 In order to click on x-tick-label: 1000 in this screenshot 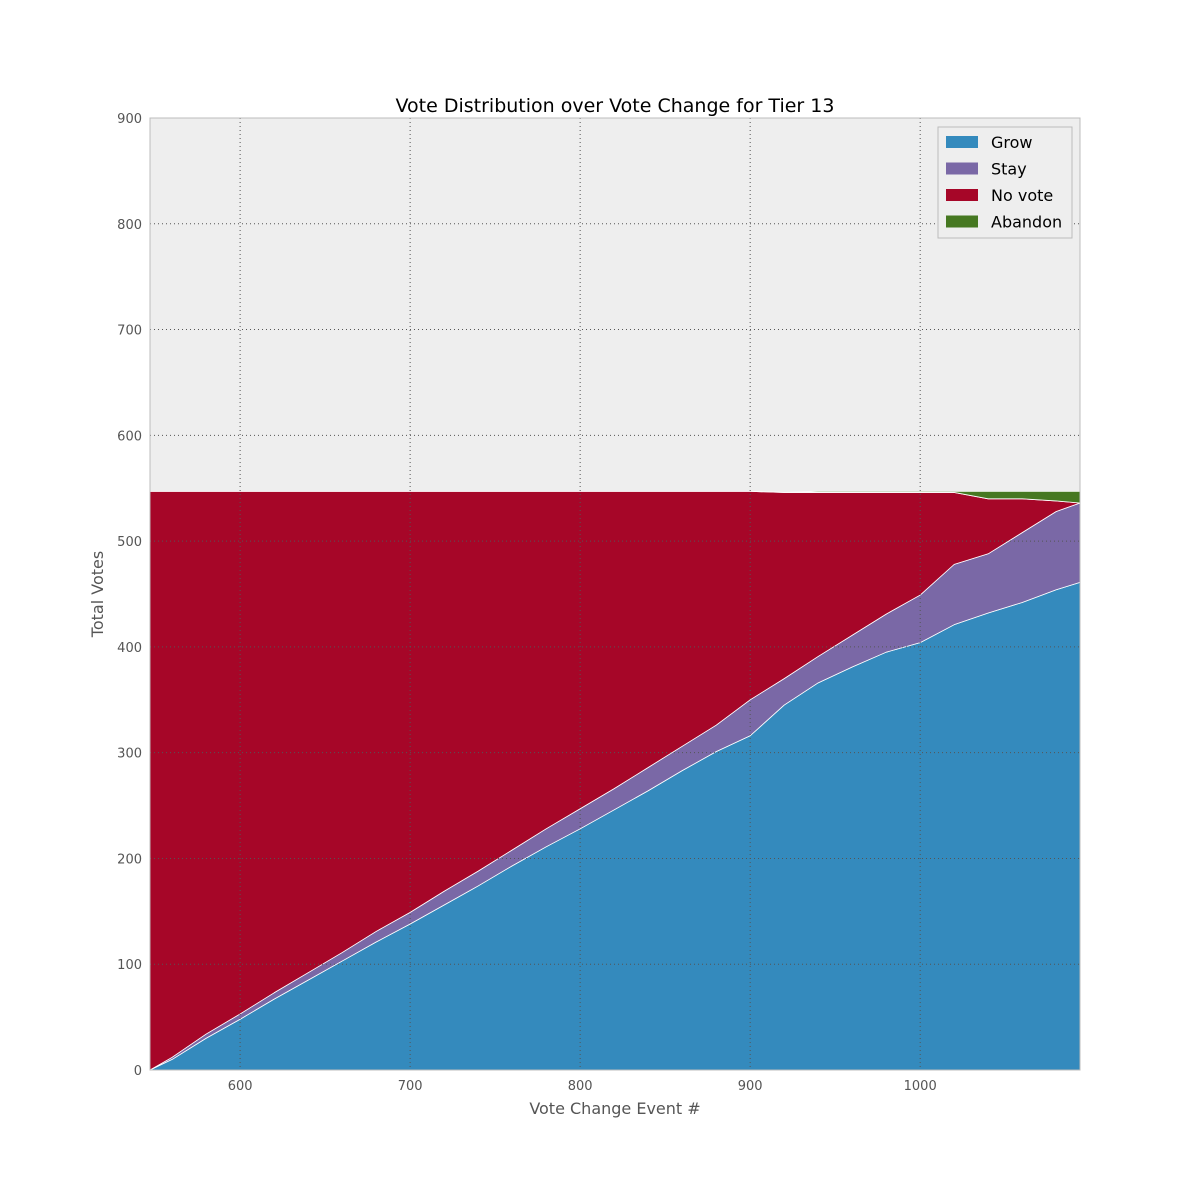, I will do `click(920, 1086)`.